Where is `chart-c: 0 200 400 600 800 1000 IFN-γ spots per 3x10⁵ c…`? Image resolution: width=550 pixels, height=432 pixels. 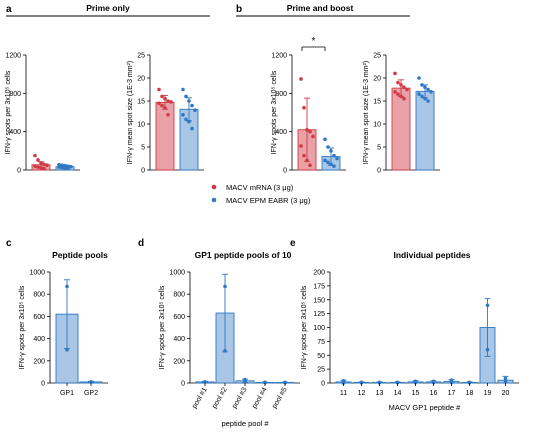
chart-c: 0 200 400 600 800 1000 IFN-γ spots per 3x10⁵ c… is located at coordinates (63, 323).